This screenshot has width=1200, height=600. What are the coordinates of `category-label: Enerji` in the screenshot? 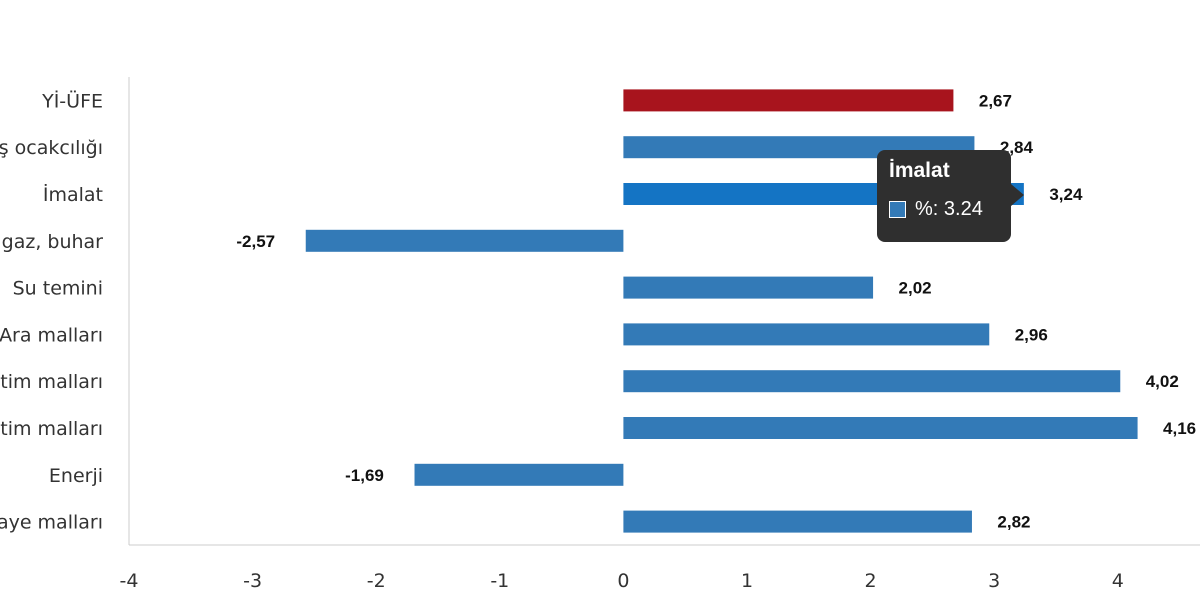 It's located at (76, 476).